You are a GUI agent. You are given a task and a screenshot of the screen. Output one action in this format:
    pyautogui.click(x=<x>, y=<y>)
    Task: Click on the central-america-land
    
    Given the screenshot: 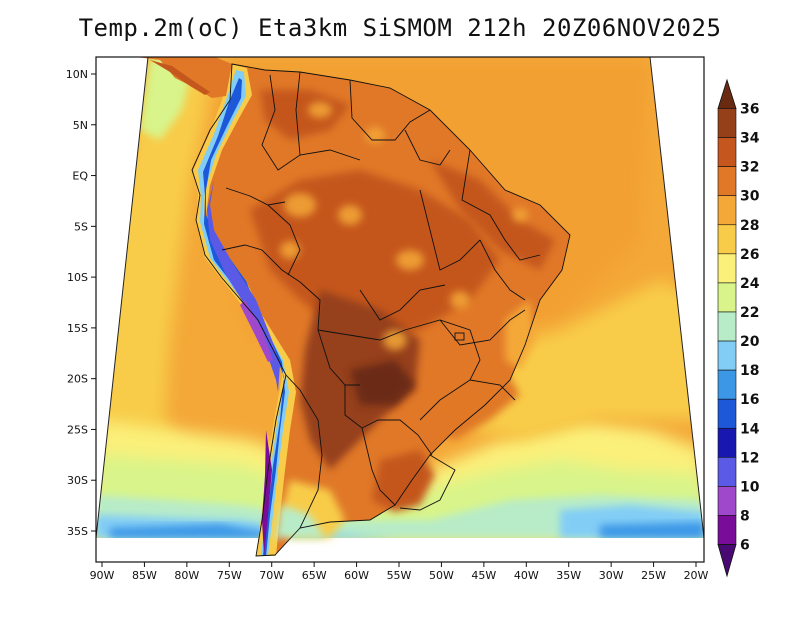 What is the action you would take?
    pyautogui.click(x=184, y=77)
    